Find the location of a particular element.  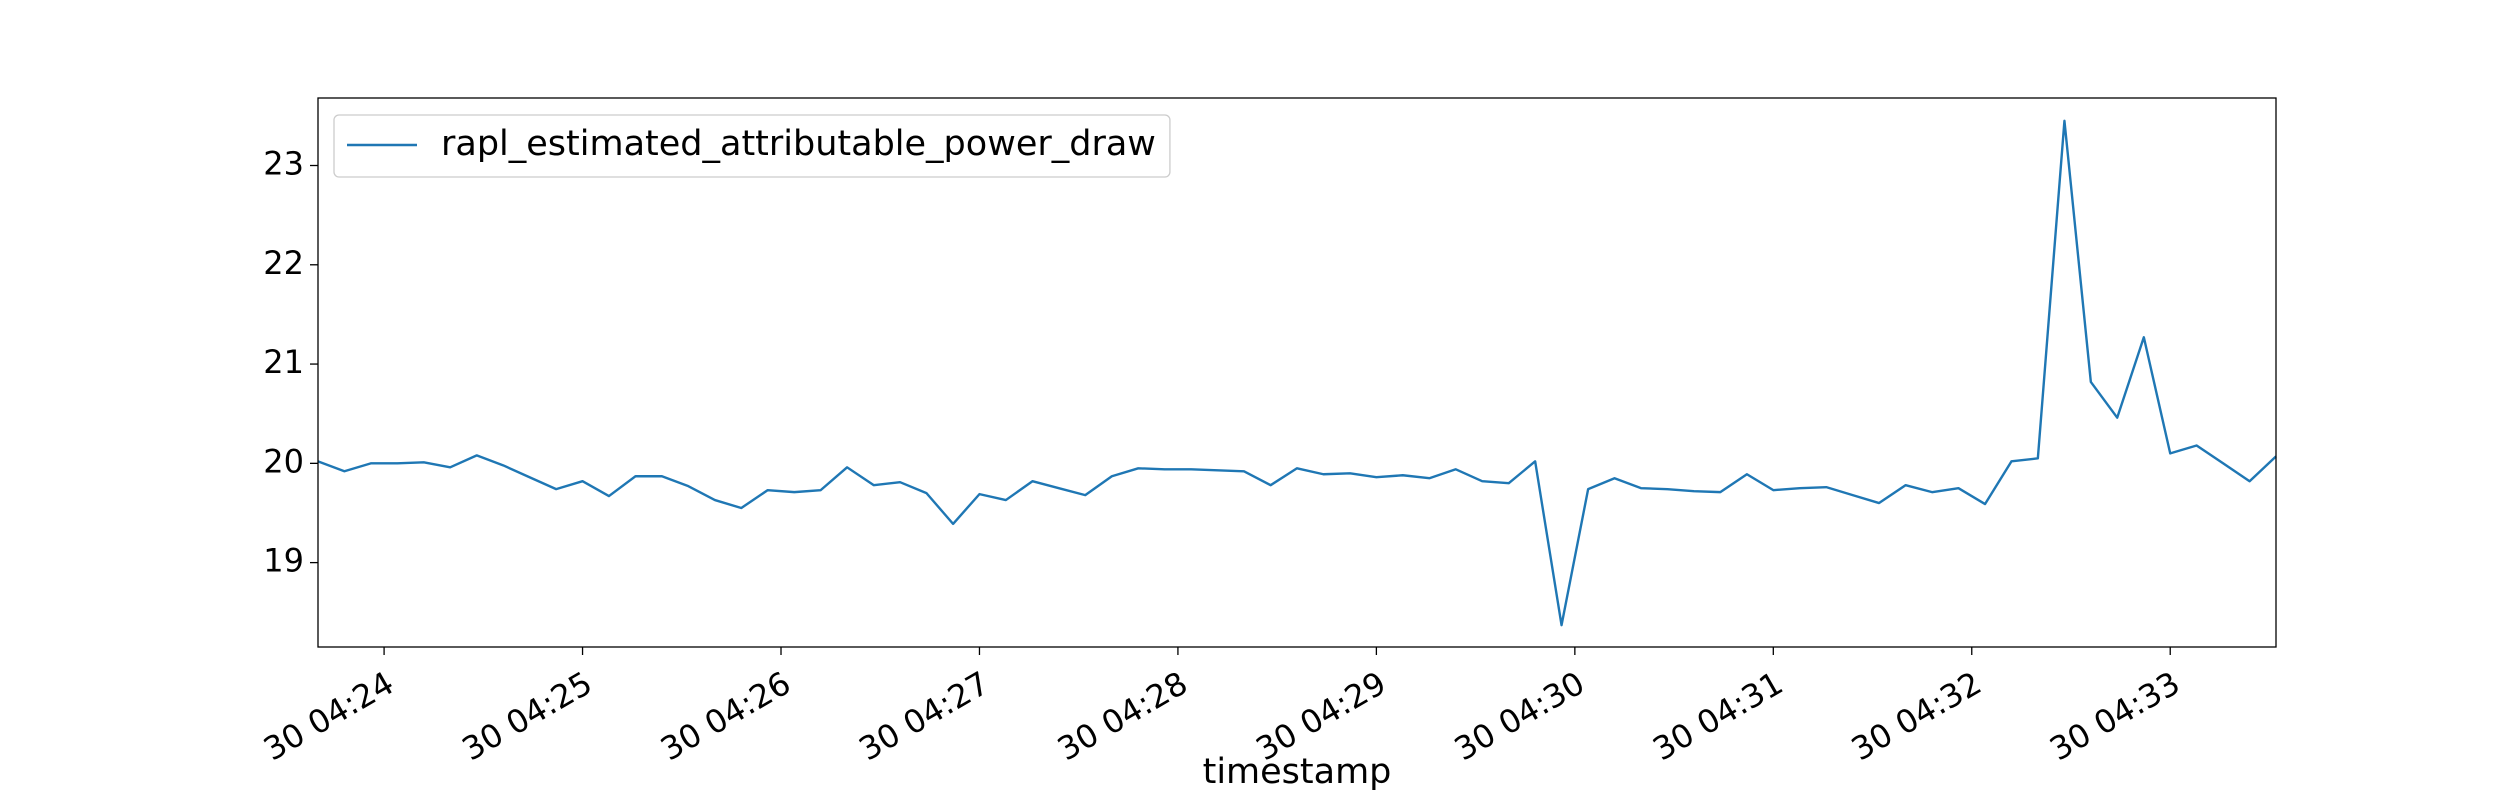

y-tick-label: 22 is located at coordinates (283, 263).